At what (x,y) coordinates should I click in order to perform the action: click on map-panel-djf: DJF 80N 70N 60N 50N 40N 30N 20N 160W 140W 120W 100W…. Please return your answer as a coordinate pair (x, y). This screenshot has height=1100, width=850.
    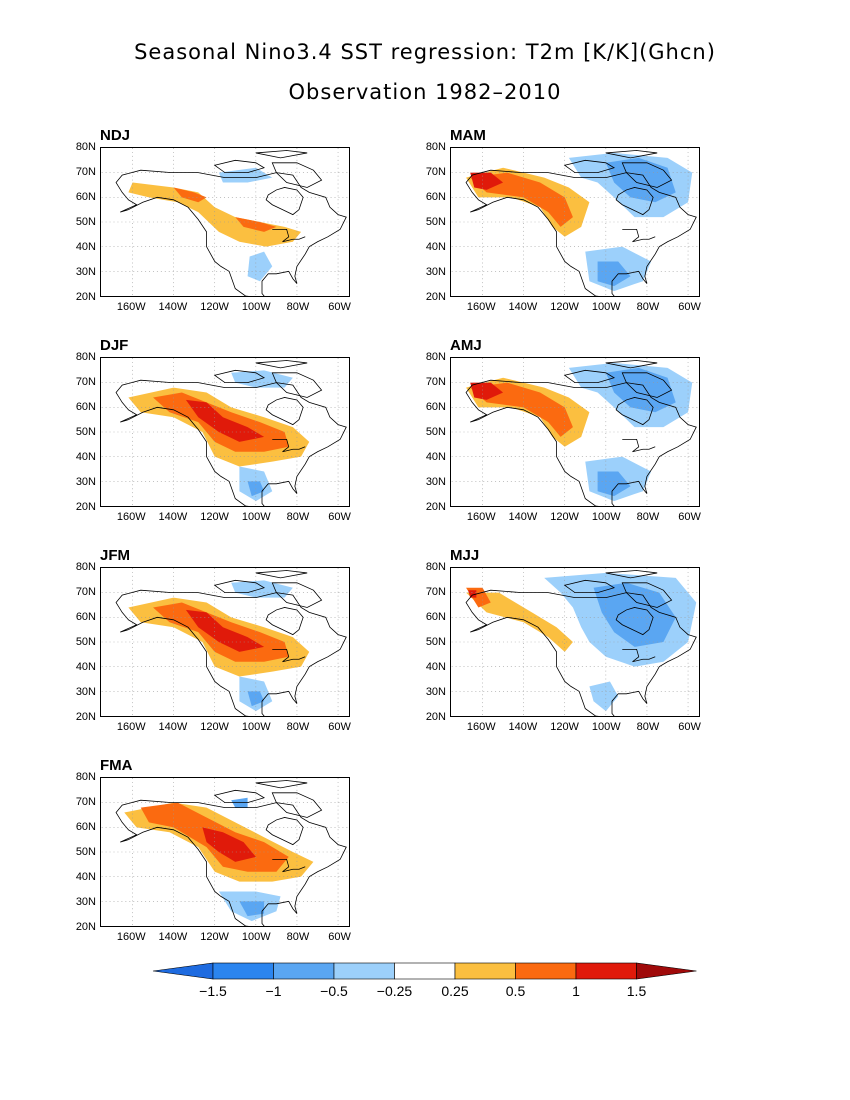
    Looking at the image, I should click on (205, 430).